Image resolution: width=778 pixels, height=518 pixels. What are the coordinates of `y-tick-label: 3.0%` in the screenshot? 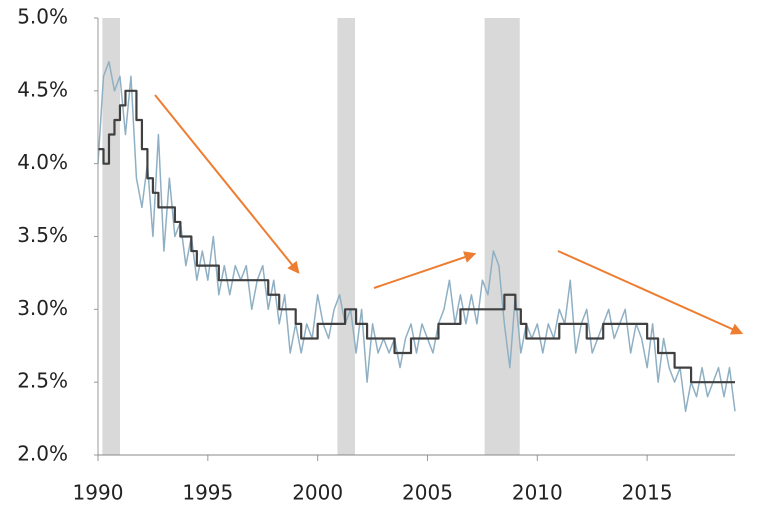 It's located at (42, 308).